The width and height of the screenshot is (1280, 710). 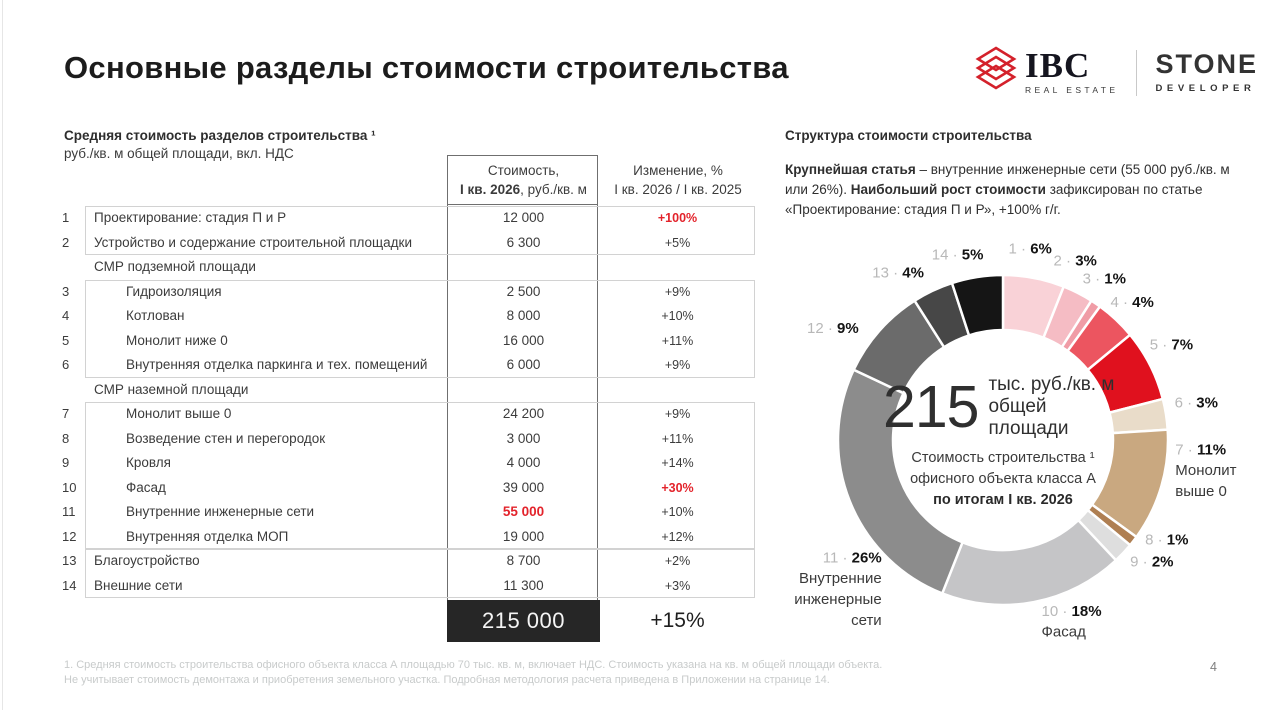 I want to click on row-label: Монолит ниже 0, so click(x=177, y=340).